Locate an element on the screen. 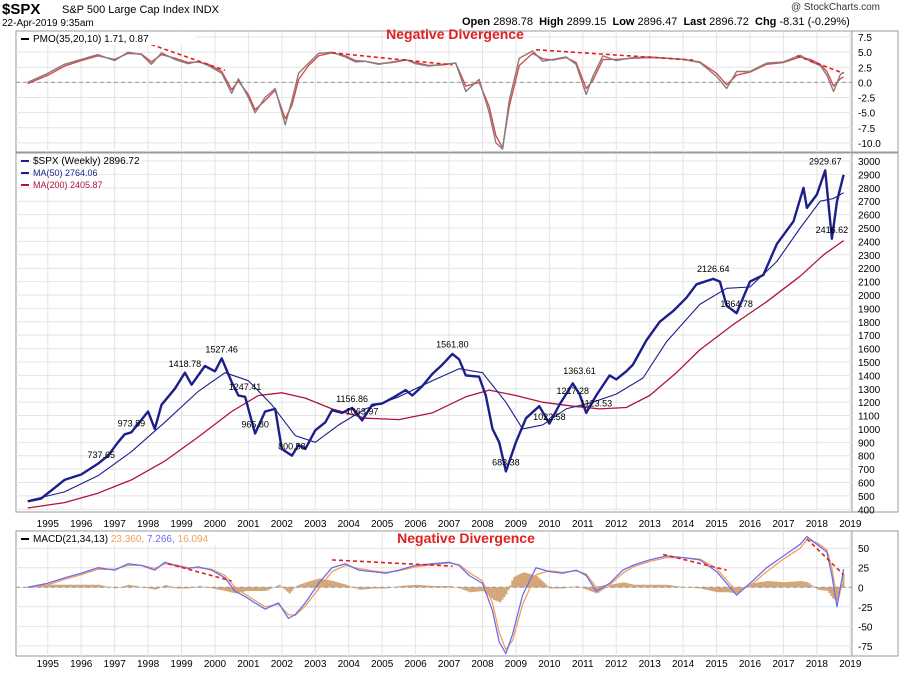 Image resolution: width=900 pixels, height=673 pixels. price-legend-text: $SPX (Weekly) 2896.72 is located at coordinates (86, 161).